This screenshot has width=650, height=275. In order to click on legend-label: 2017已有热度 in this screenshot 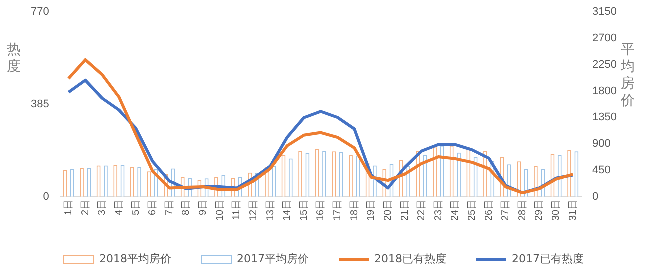, I will do `click(548, 259)`.